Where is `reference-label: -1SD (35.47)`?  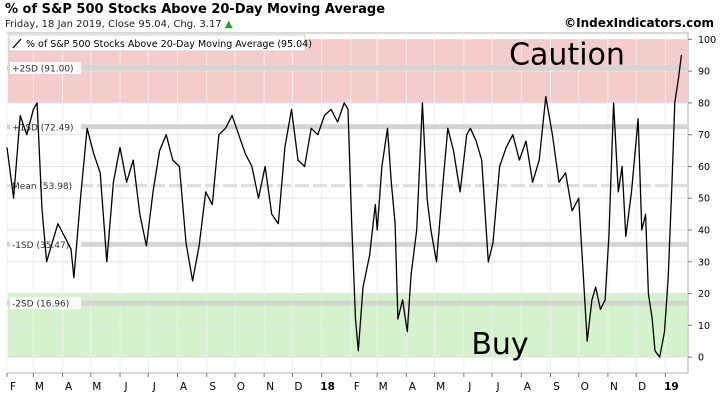
reference-label: -1SD (35.47) is located at coordinates (40, 246).